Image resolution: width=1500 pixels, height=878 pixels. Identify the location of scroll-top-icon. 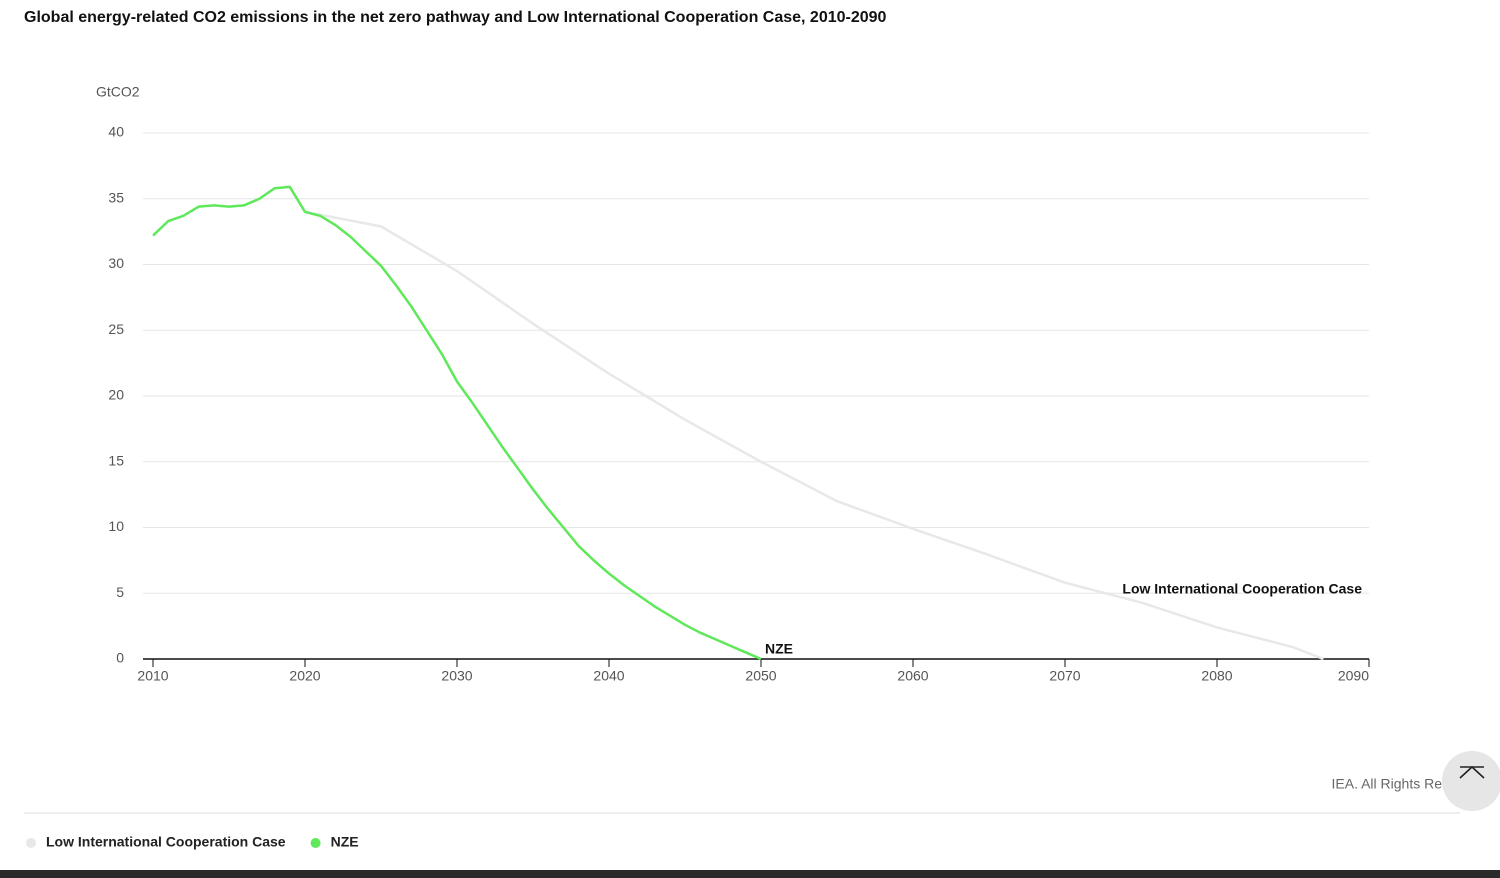
(1472, 772).